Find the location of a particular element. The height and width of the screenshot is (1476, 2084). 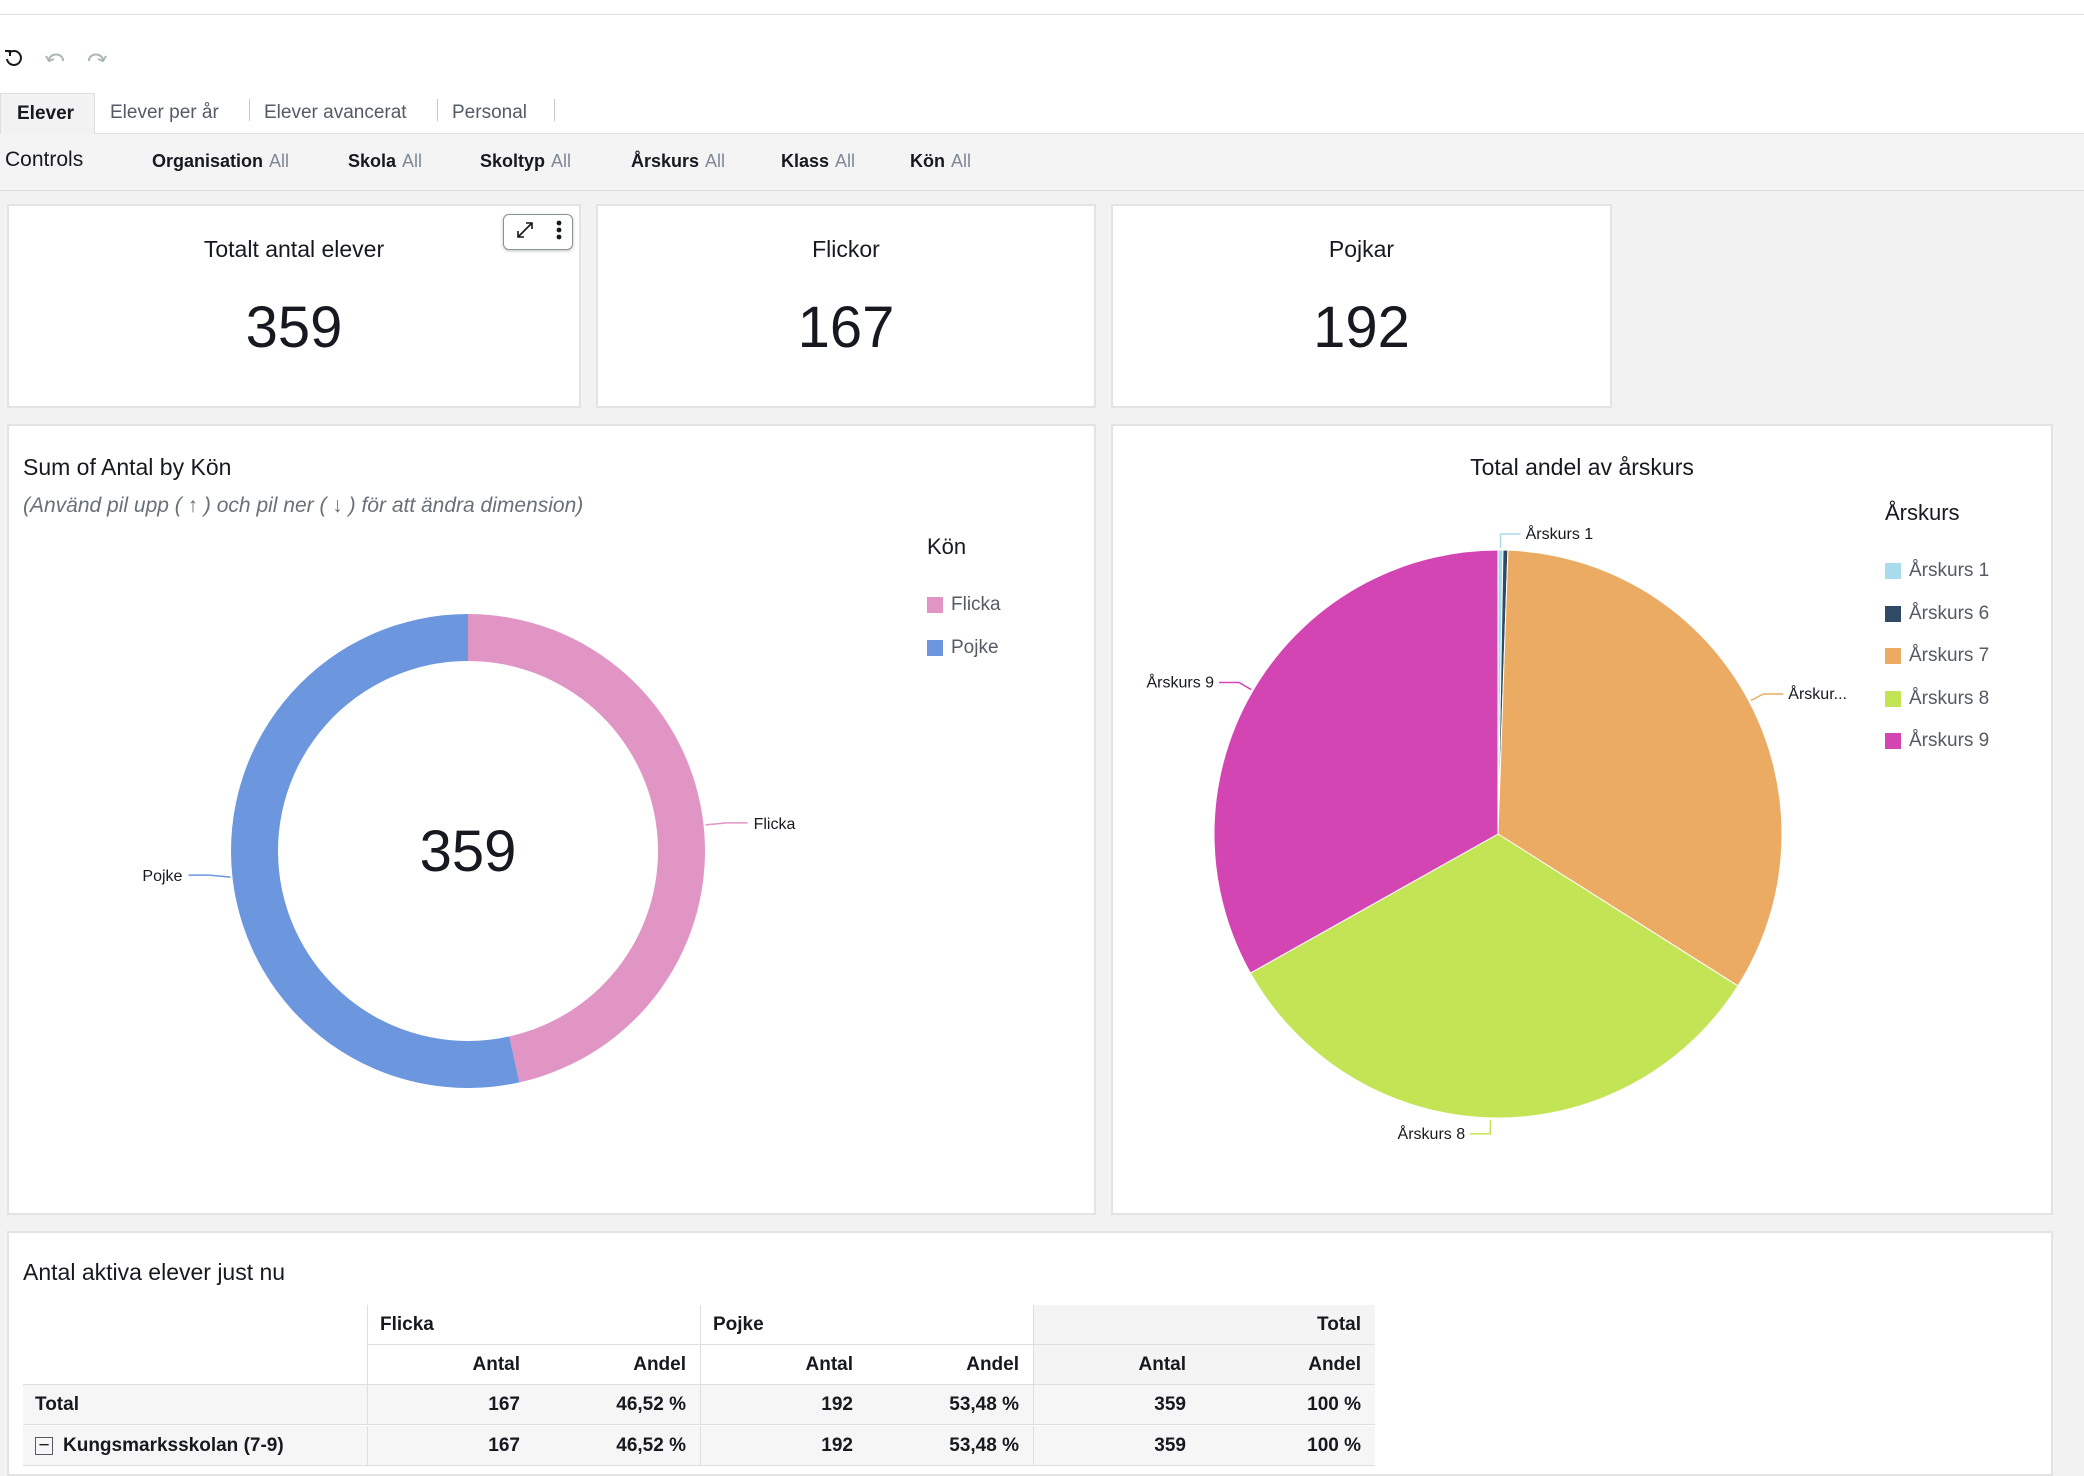

filter-name: Skola is located at coordinates (372, 161).